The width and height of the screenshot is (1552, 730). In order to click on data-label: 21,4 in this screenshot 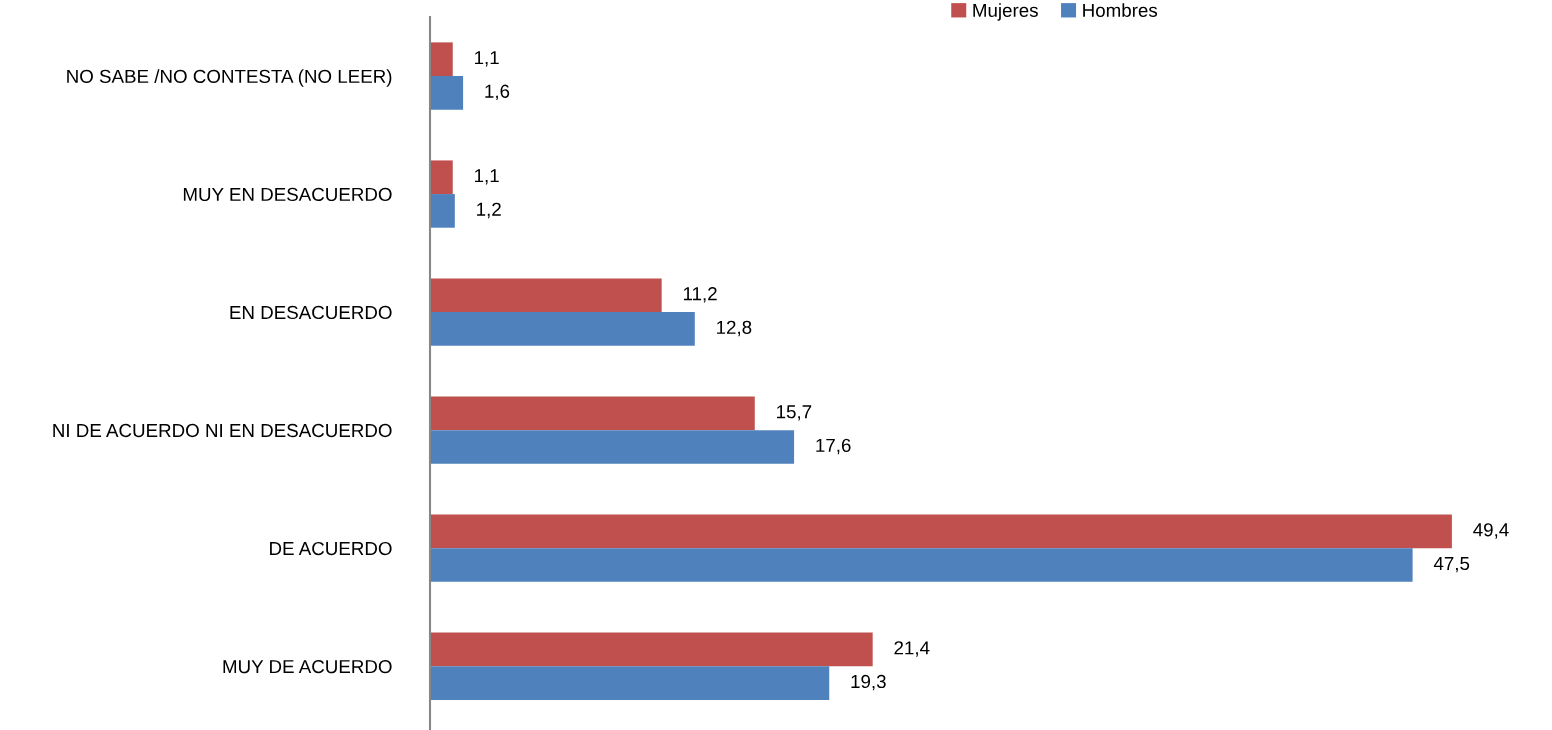, I will do `click(912, 649)`.